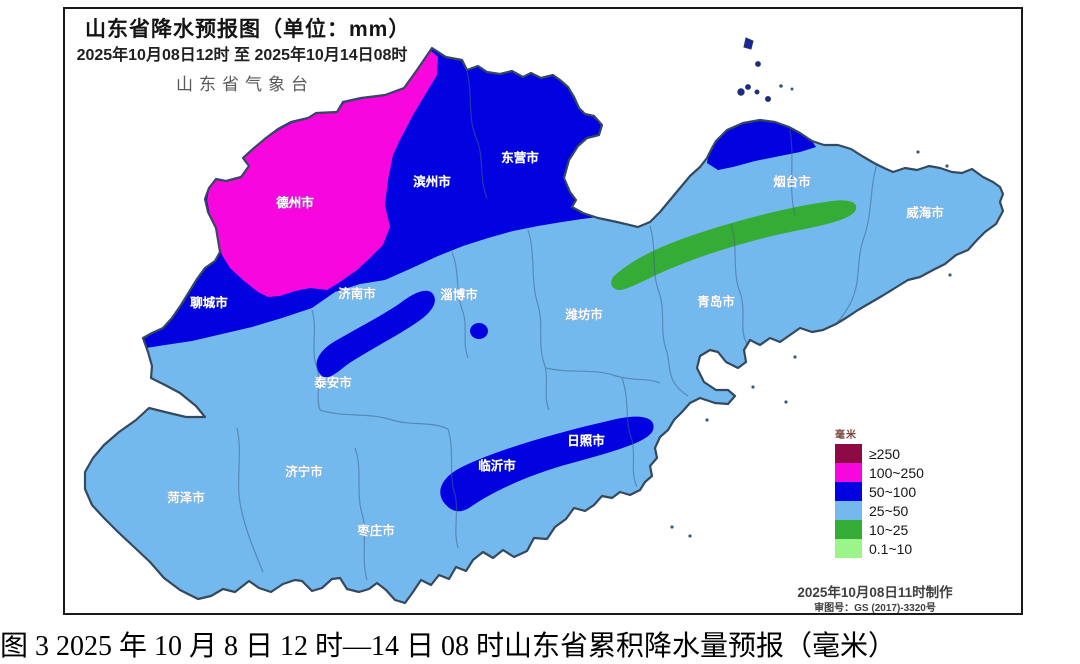 This screenshot has width=1080, height=664. What do you see at coordinates (896, 472) in the screenshot?
I see `legend-label: 100~250` at bounding box center [896, 472].